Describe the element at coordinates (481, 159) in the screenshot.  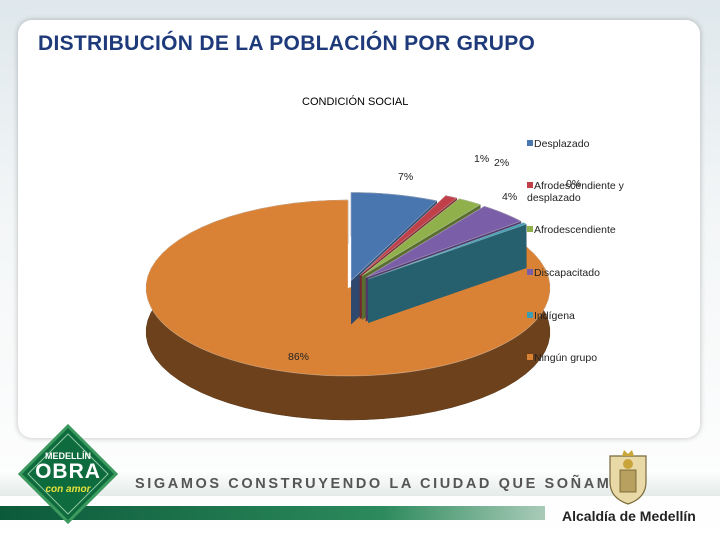
I see `data-label-1: 1%` at that location.